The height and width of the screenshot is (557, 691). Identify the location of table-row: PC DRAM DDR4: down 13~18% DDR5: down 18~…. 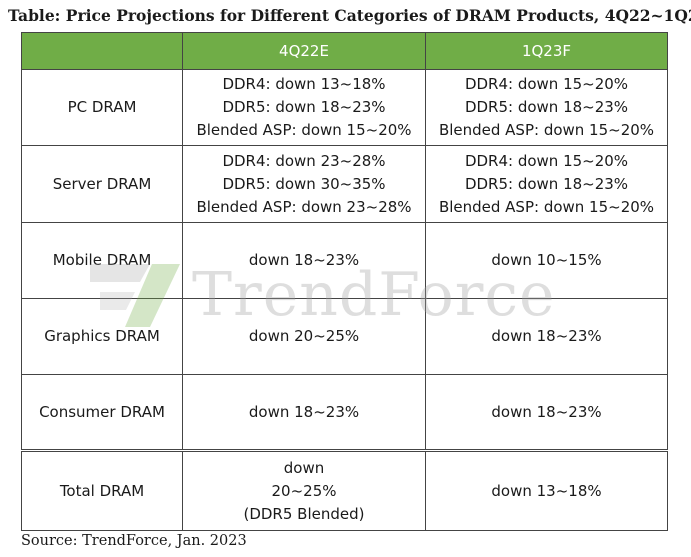
(344, 107).